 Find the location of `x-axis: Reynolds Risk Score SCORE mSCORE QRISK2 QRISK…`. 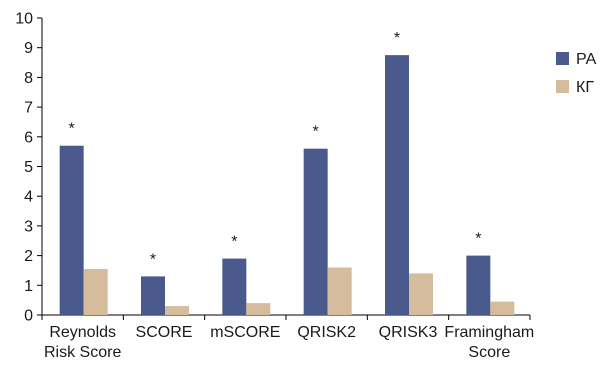

x-axis: Reynolds Risk Score SCORE mSCORE QRISK2 QRISK… is located at coordinates (287, 337).